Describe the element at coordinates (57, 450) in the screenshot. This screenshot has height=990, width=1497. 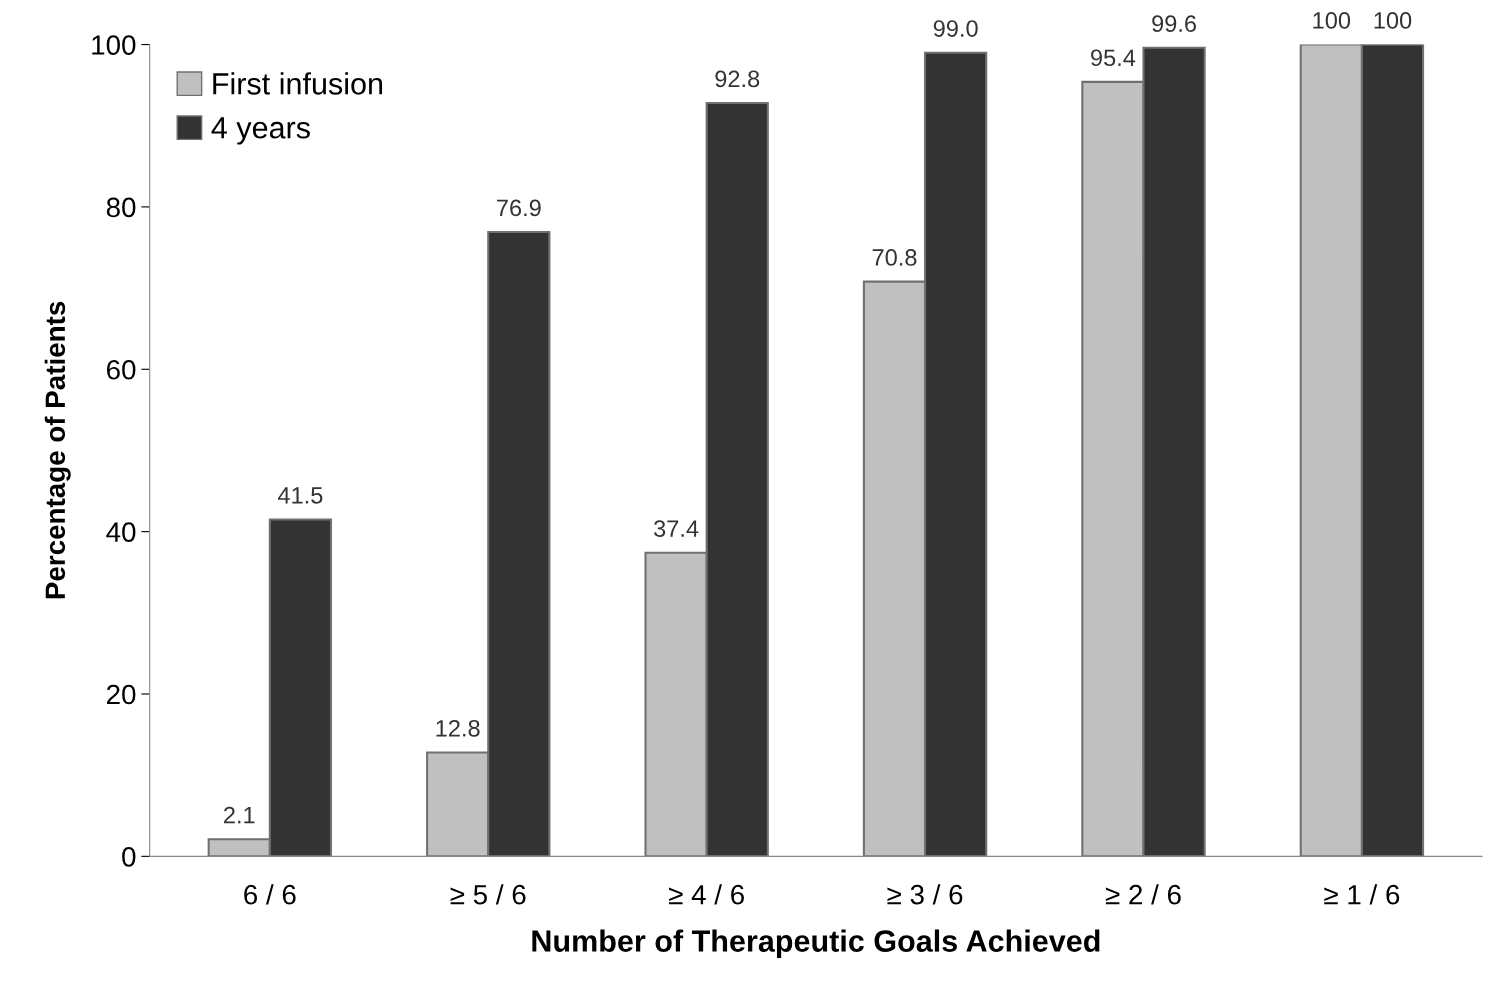
I see `y-axis-title: Percentage of Patients` at that location.